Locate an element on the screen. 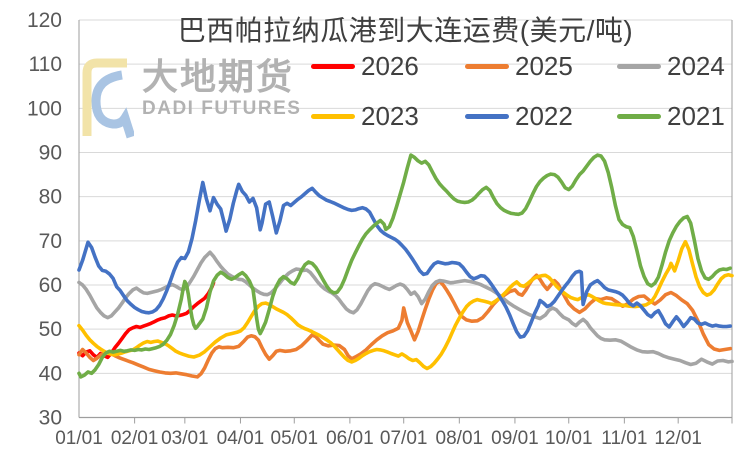  y-axis-label-100: 100 is located at coordinates (44, 108).